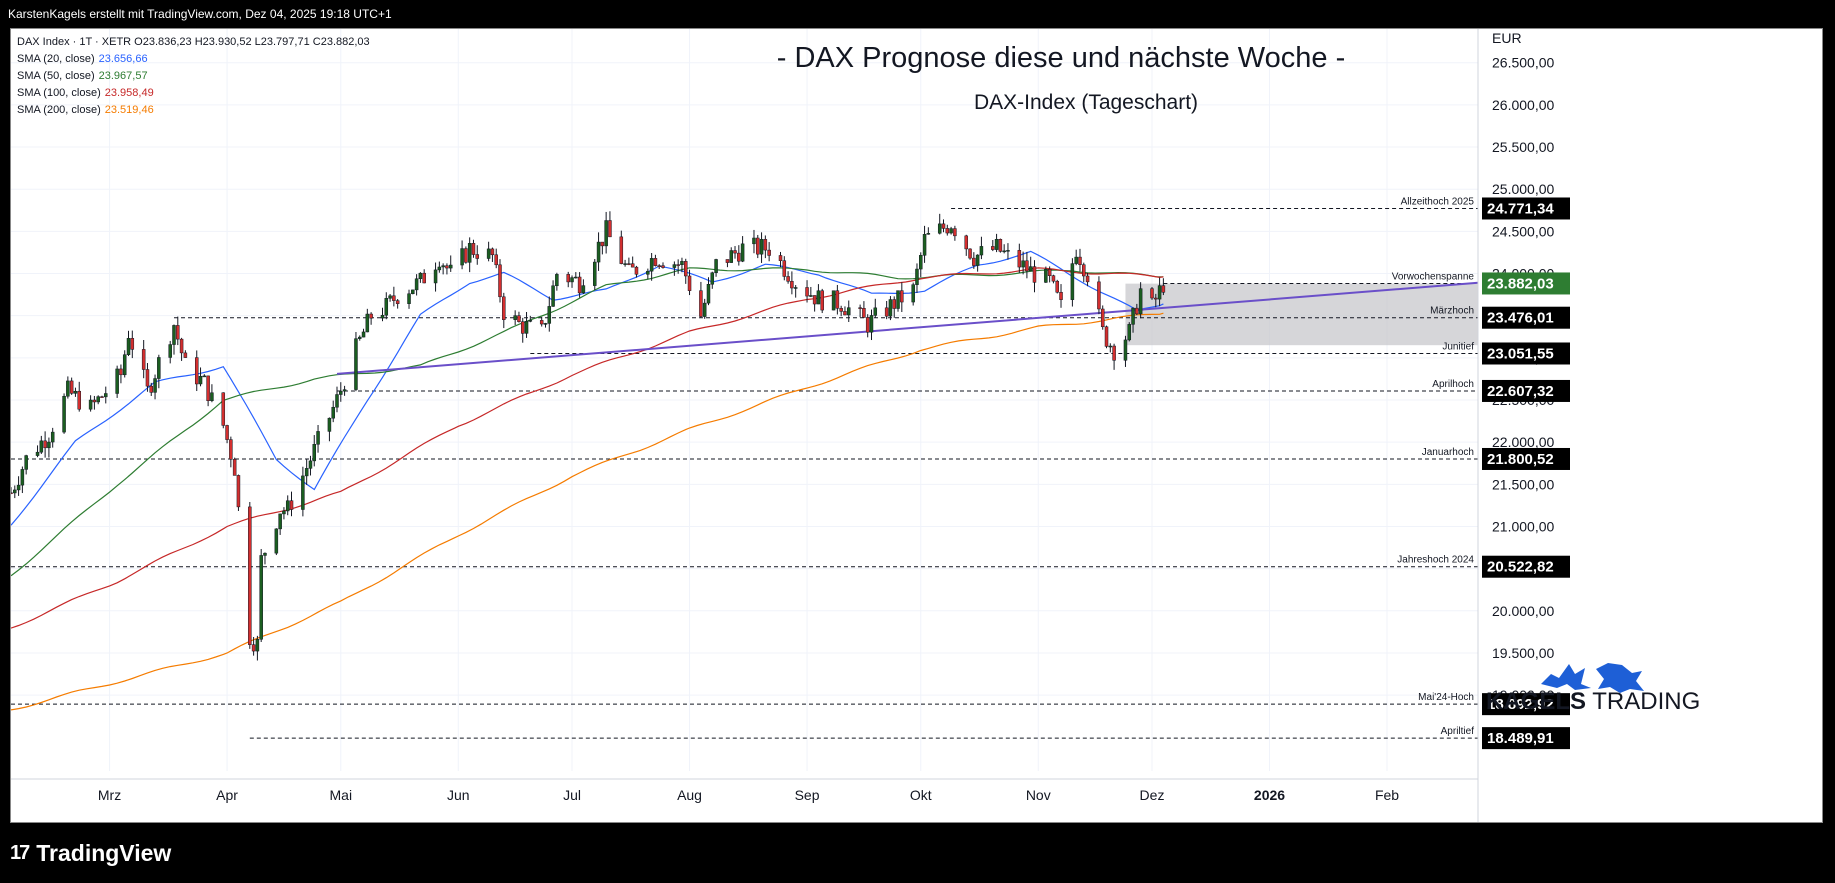  What do you see at coordinates (1566, 677) in the screenshot?
I see `bull-icon` at bounding box center [1566, 677].